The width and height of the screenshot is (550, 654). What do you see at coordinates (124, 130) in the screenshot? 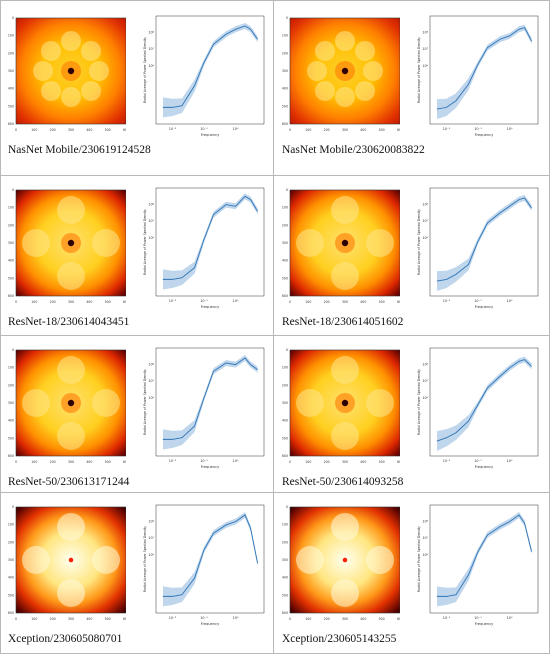
I see `x-tick-label: 600` at bounding box center [124, 130].